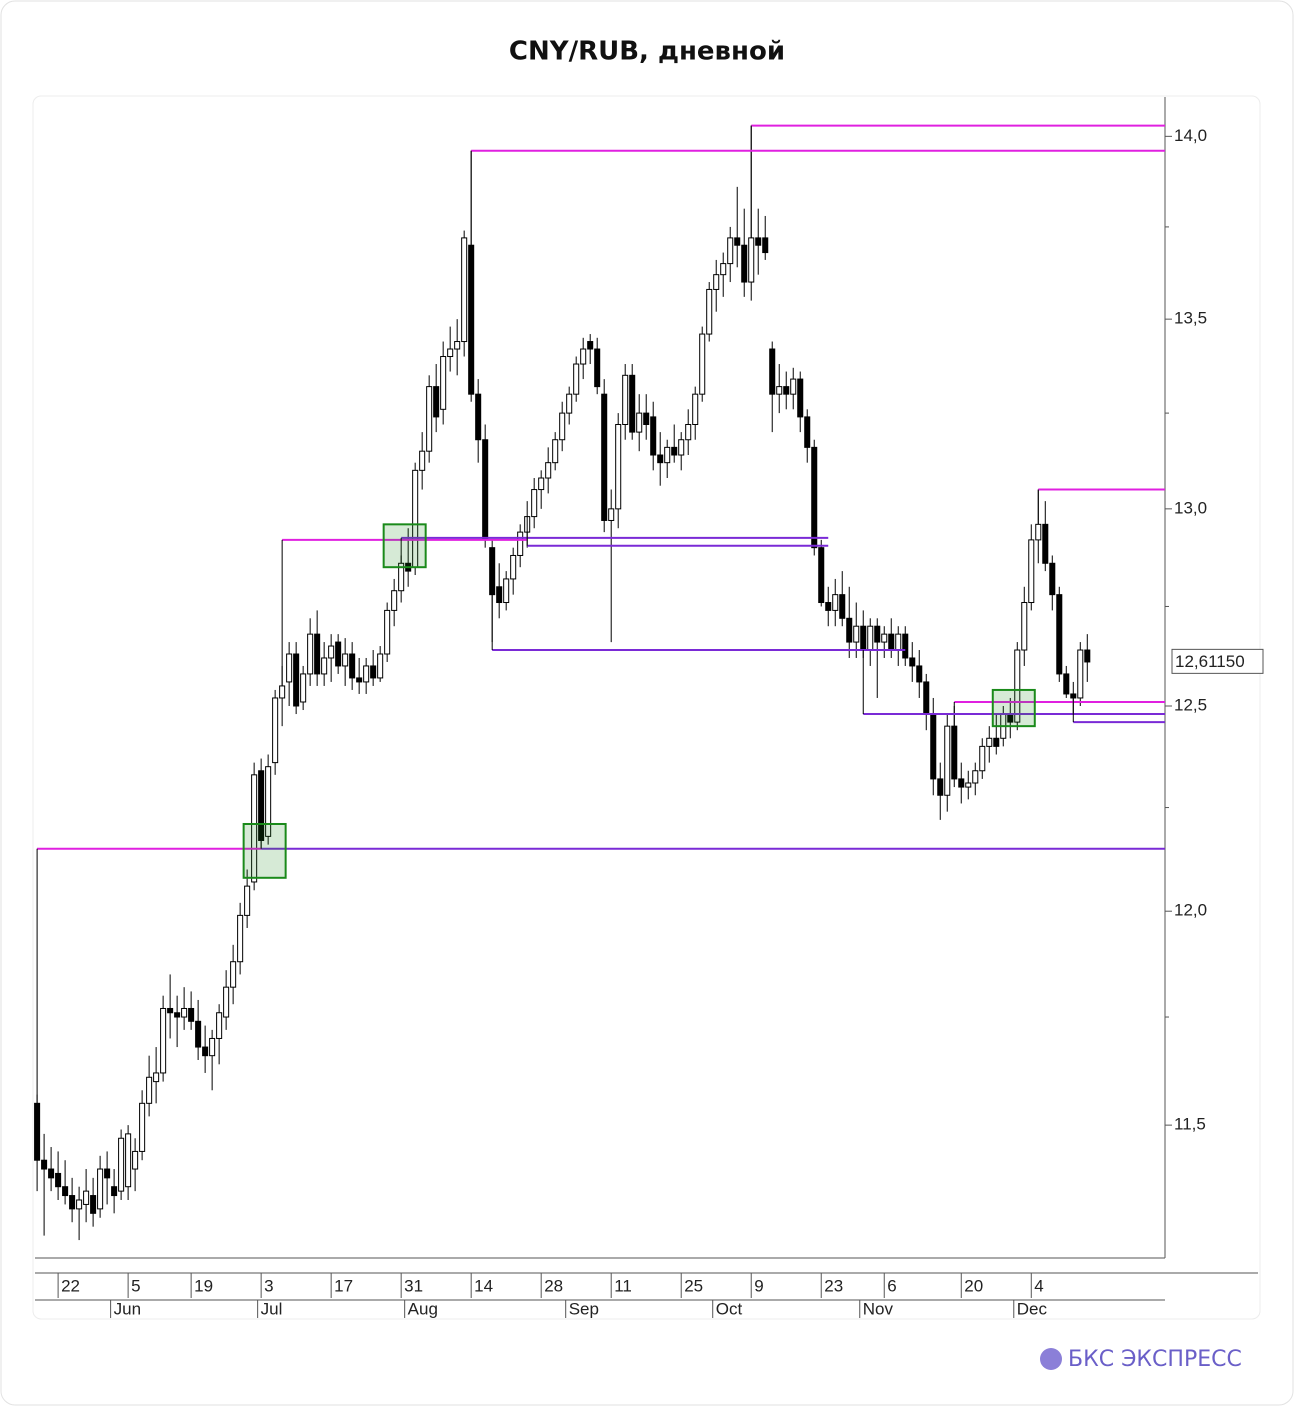  Describe the element at coordinates (758, 1285) in the screenshot. I see `x-tick-label: 9` at that location.